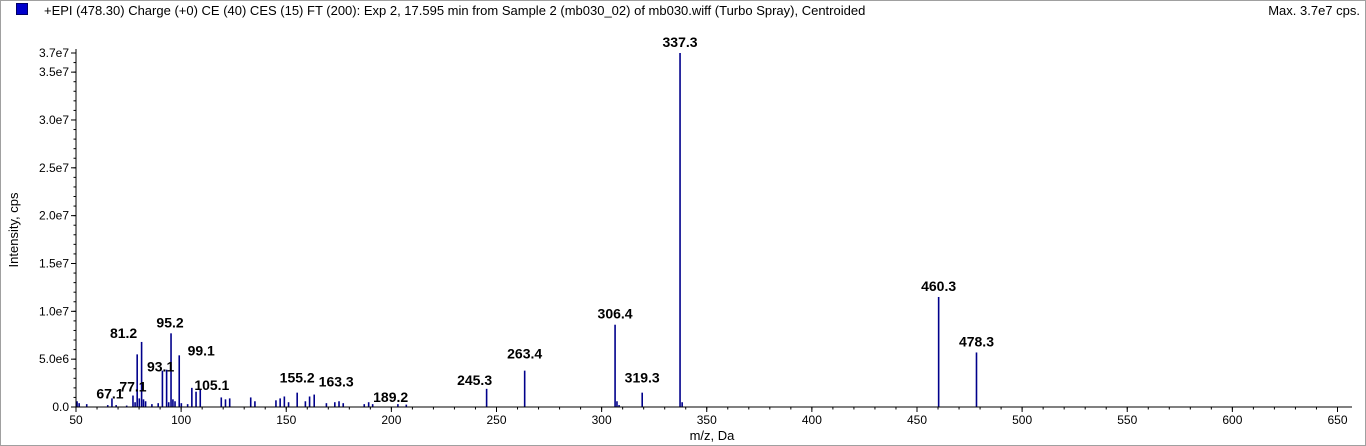  I want to click on y-tick-label: 2.0e7, so click(54, 216).